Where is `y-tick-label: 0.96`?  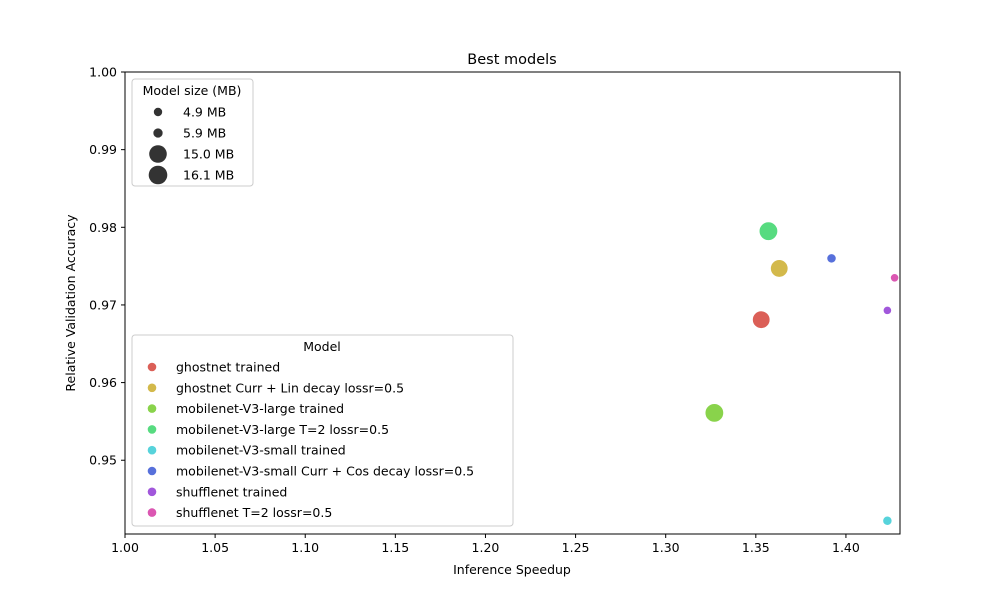
y-tick-label: 0.96 is located at coordinates (103, 382).